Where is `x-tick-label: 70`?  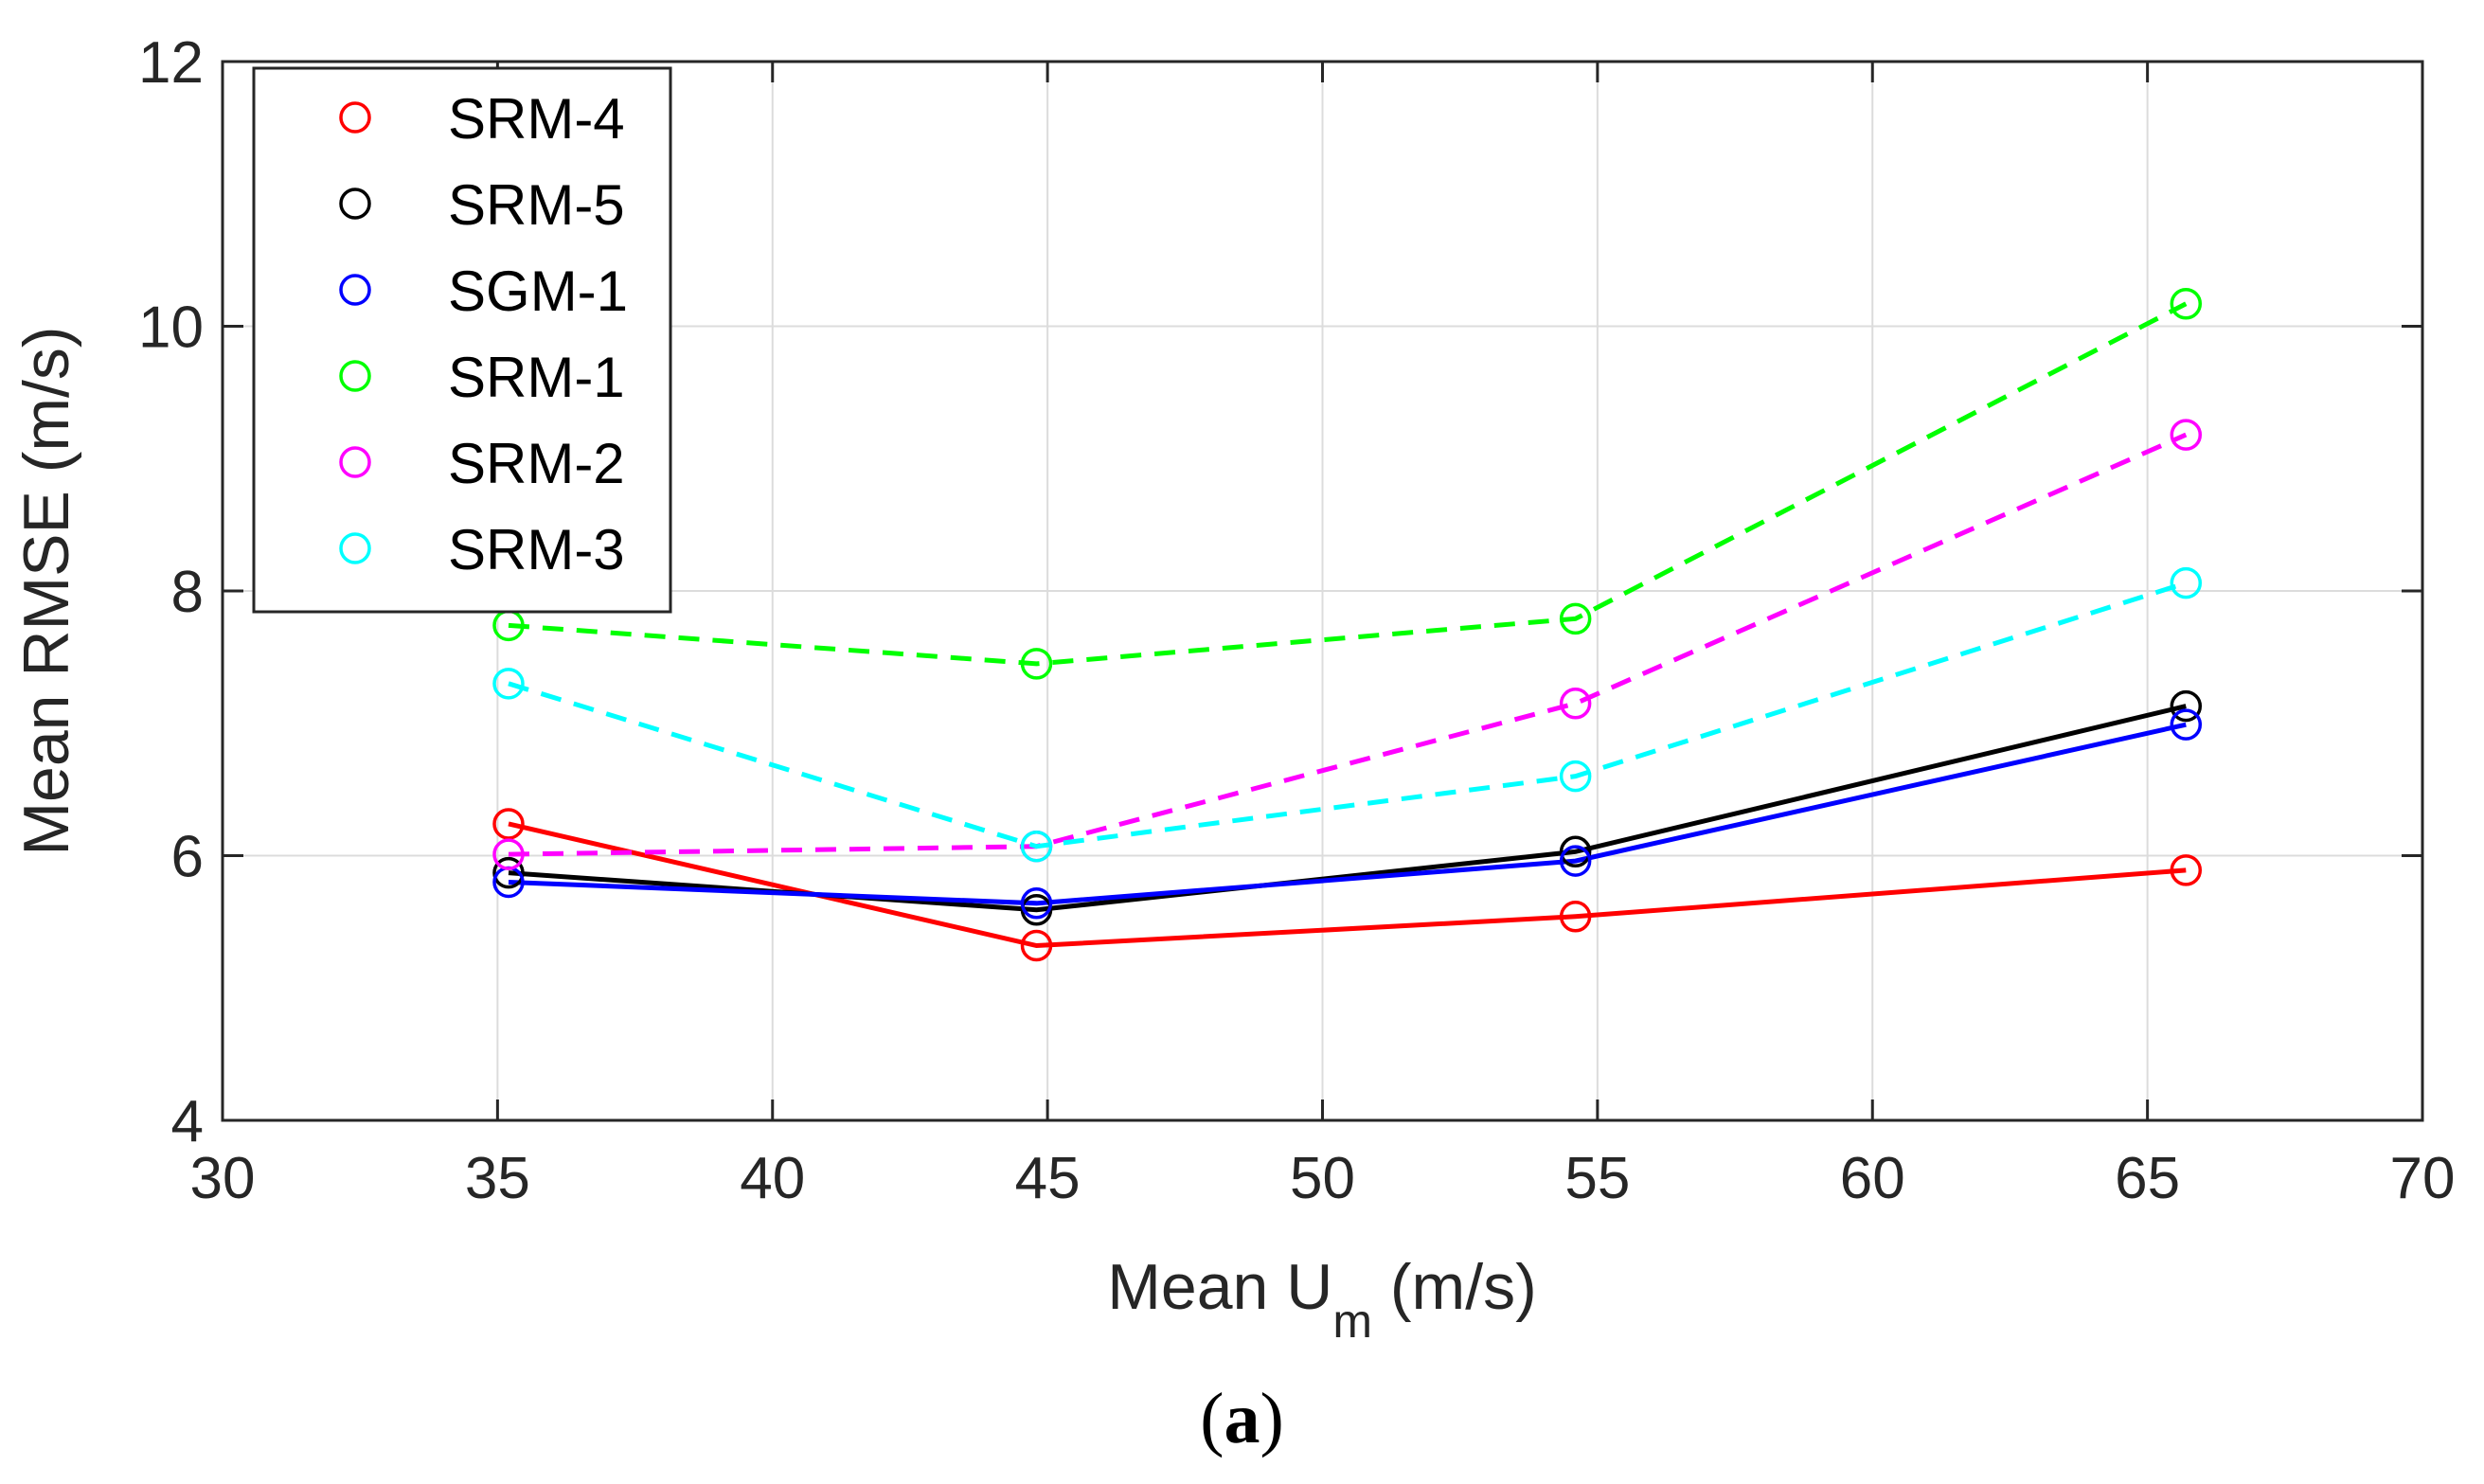
x-tick-label: 70 is located at coordinates (2423, 1178).